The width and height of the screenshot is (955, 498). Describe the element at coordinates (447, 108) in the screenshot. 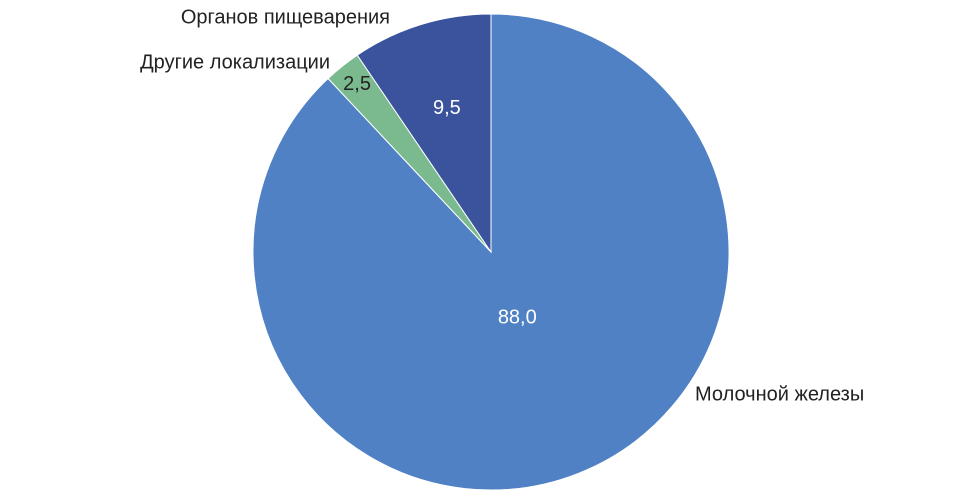

I see `value-label: 9,5` at that location.